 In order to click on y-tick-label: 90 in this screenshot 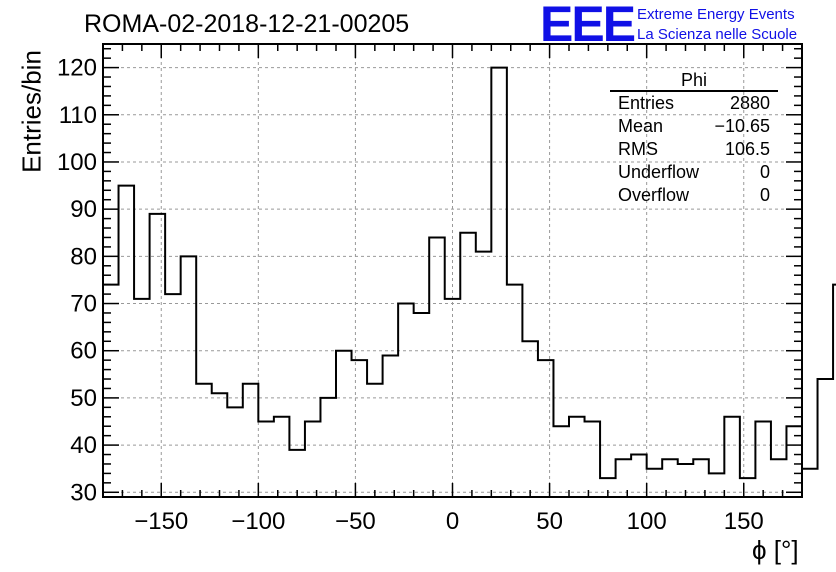, I will do `click(83, 209)`.